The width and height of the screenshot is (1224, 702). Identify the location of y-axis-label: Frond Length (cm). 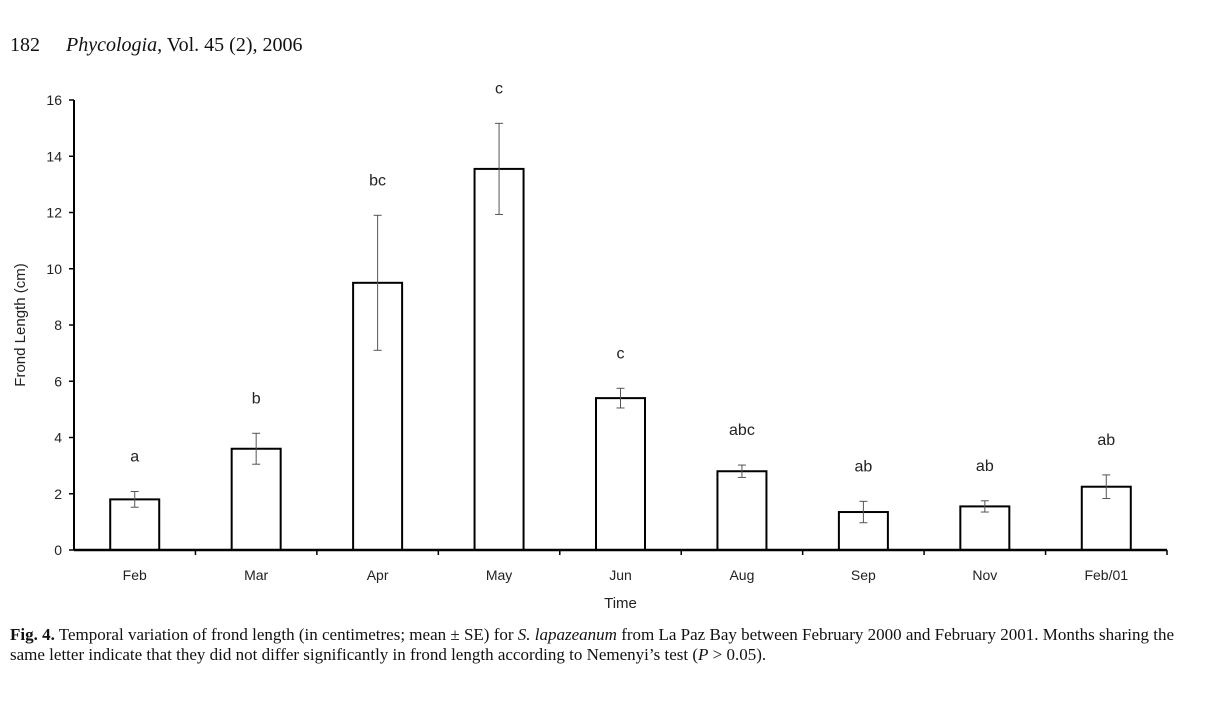
(20, 324).